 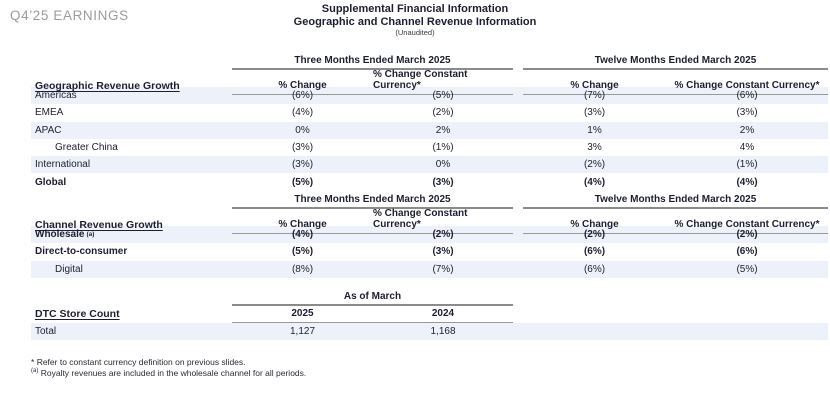 I want to click on section-title: Channel Revenue Growth, so click(x=99, y=225).